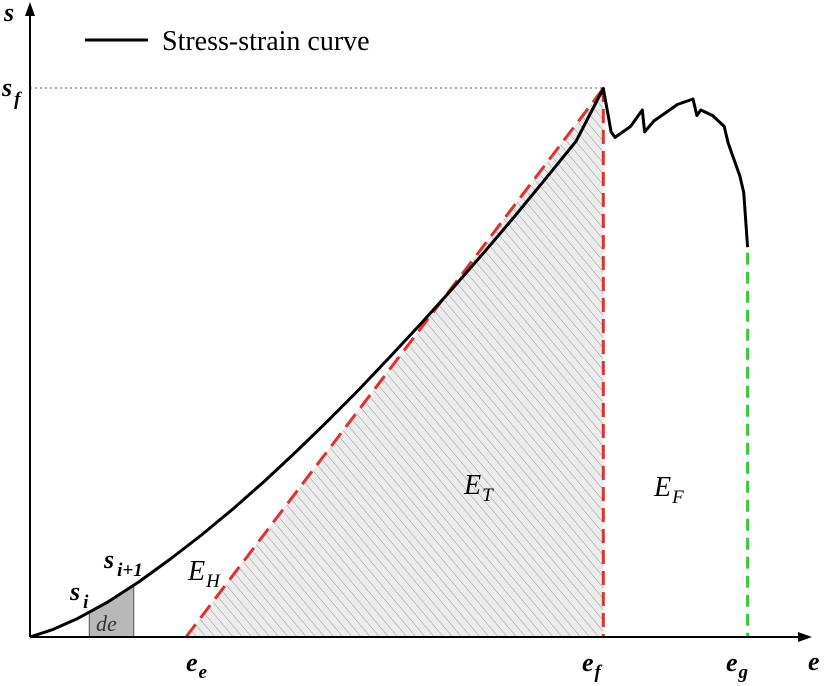 The image size is (825, 686). What do you see at coordinates (662, 487) in the screenshot?
I see `annotation-e-f-main: E` at bounding box center [662, 487].